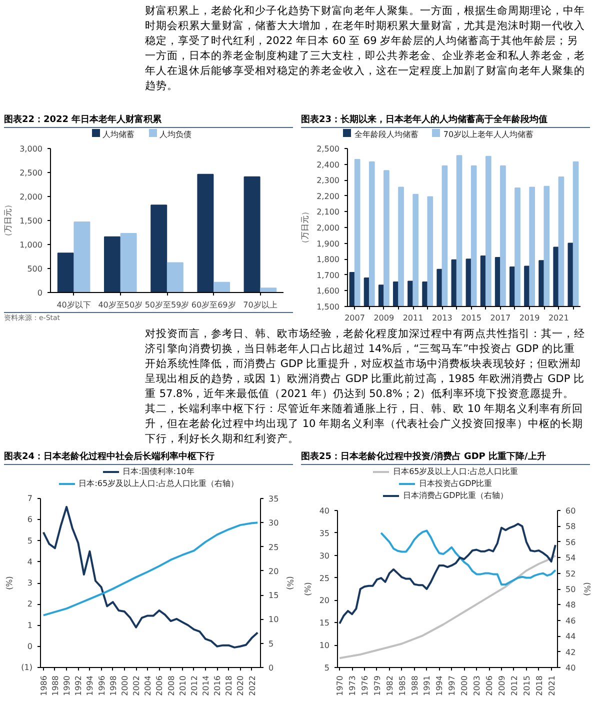  I want to click on chart-title: 图表24：日本老龄化过程中社会后长端利率中枢下行, so click(109, 457).